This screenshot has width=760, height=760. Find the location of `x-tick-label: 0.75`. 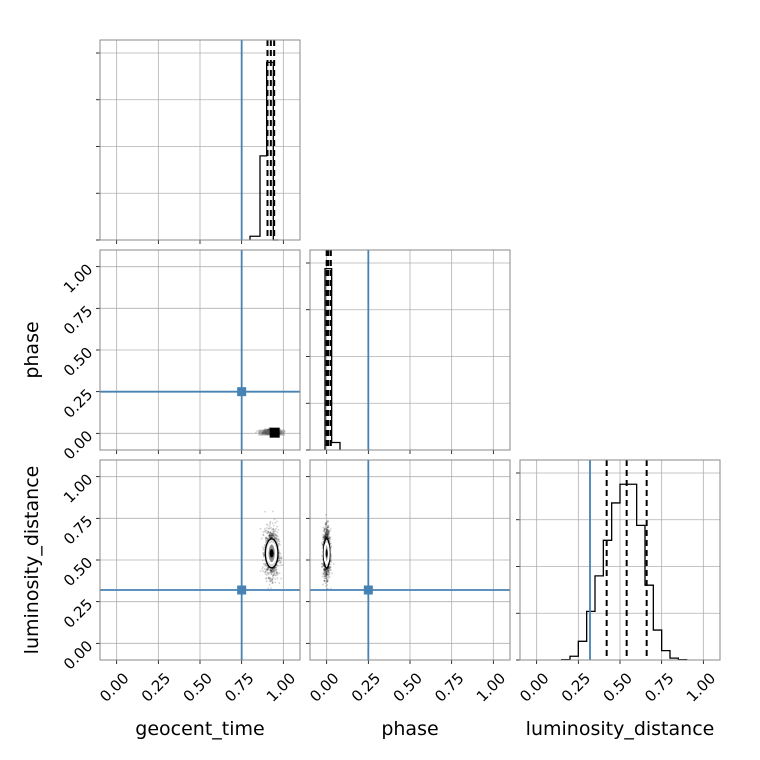

x-tick-label: 0.75 is located at coordinates (659, 687).